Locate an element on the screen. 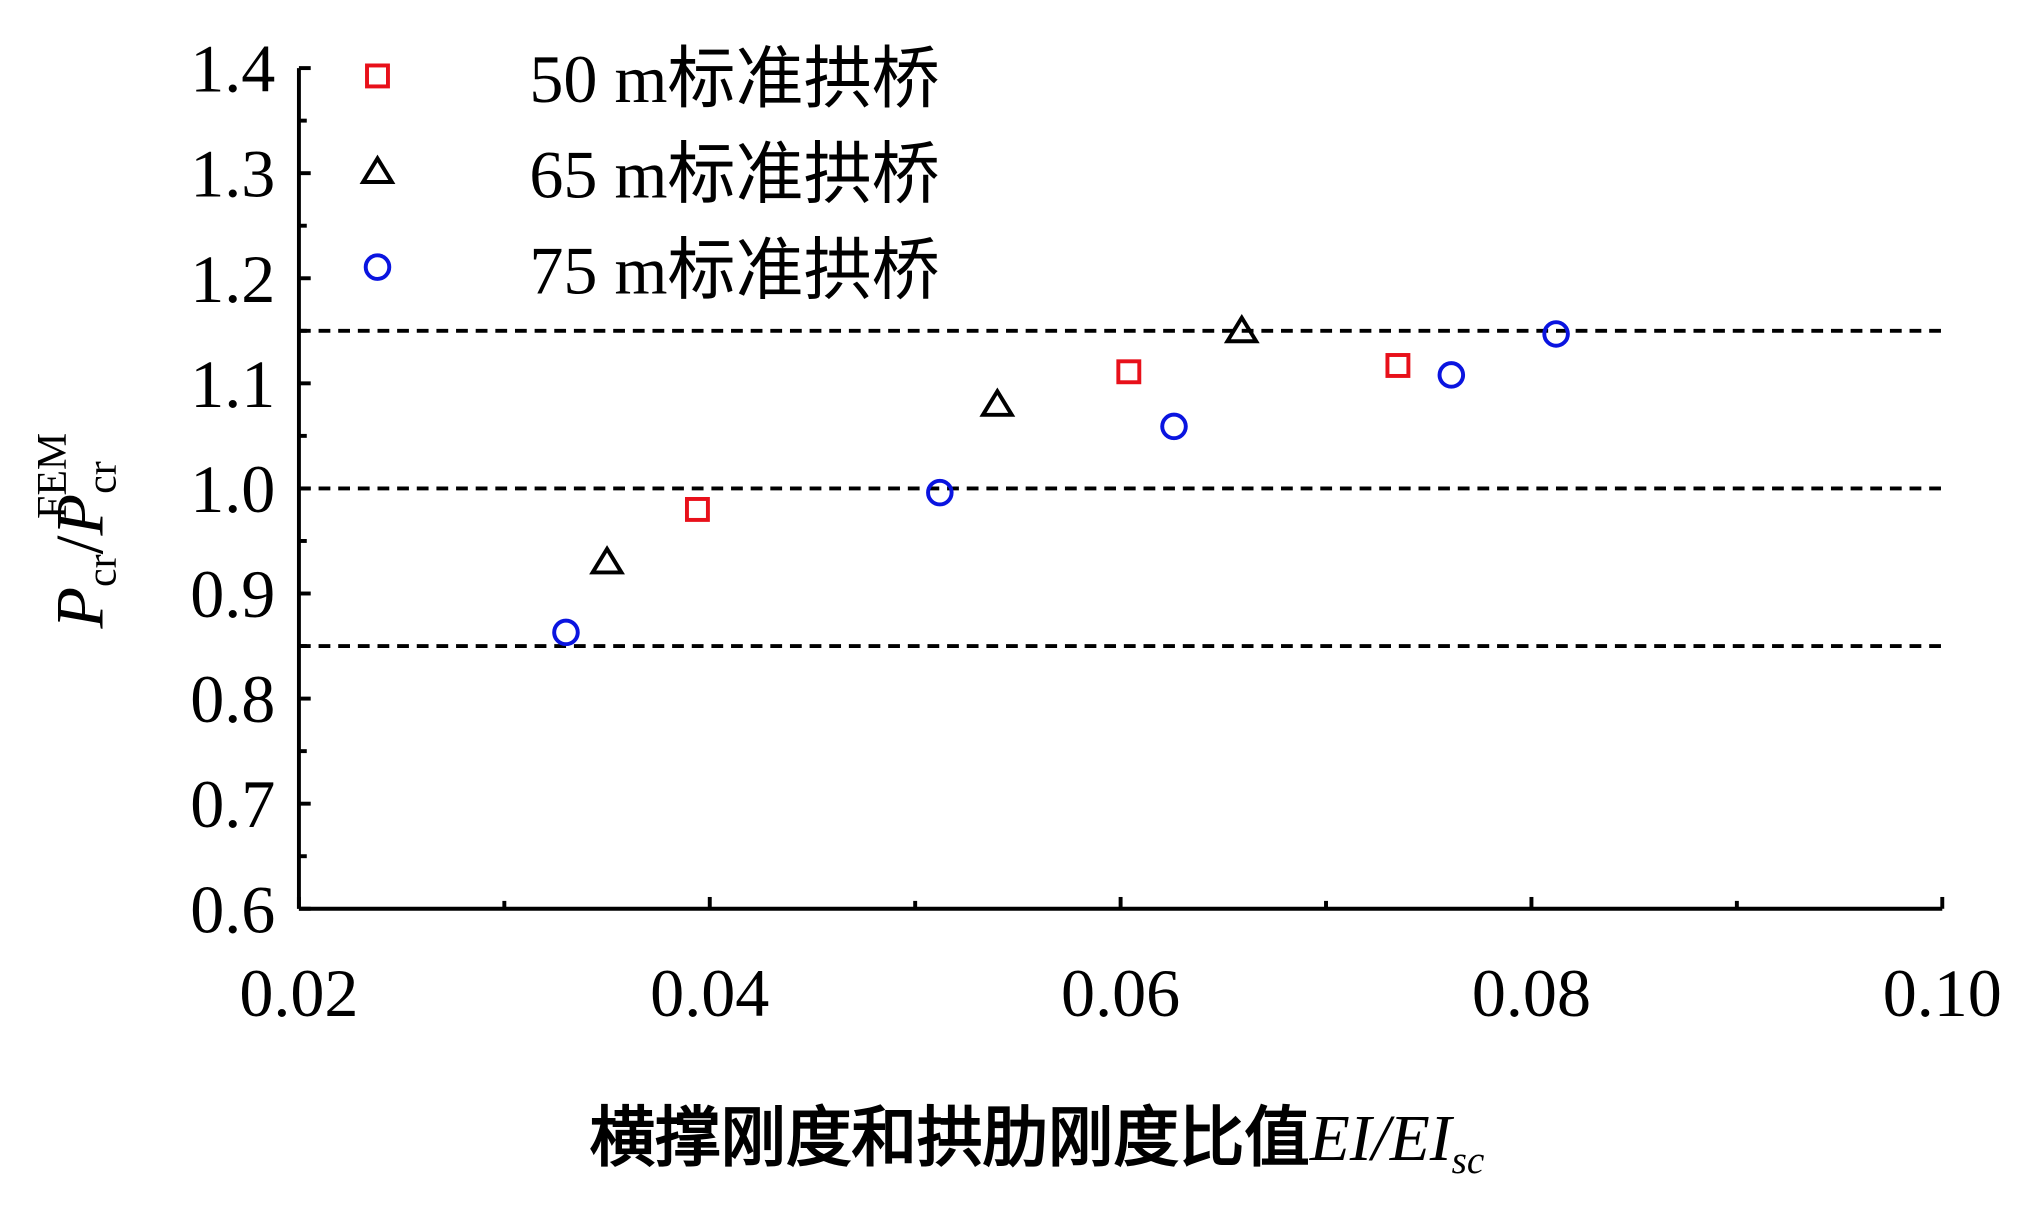 This screenshot has width=2033, height=1206. y-tick-label: 0.8 is located at coordinates (232, 699).